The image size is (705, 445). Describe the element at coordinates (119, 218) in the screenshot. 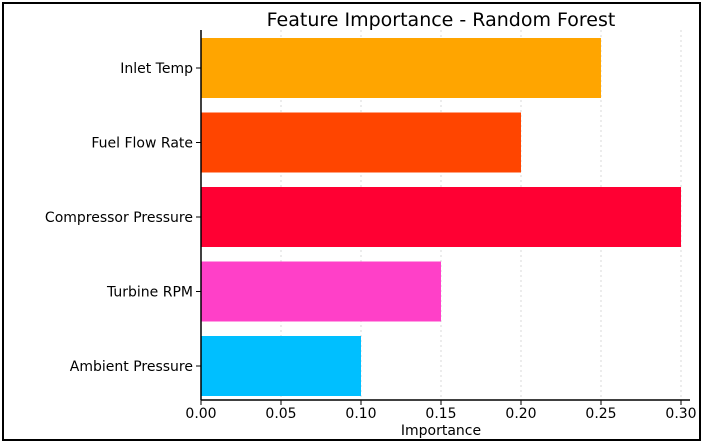

I see `y-tick-label: Compressor Pressure` at that location.